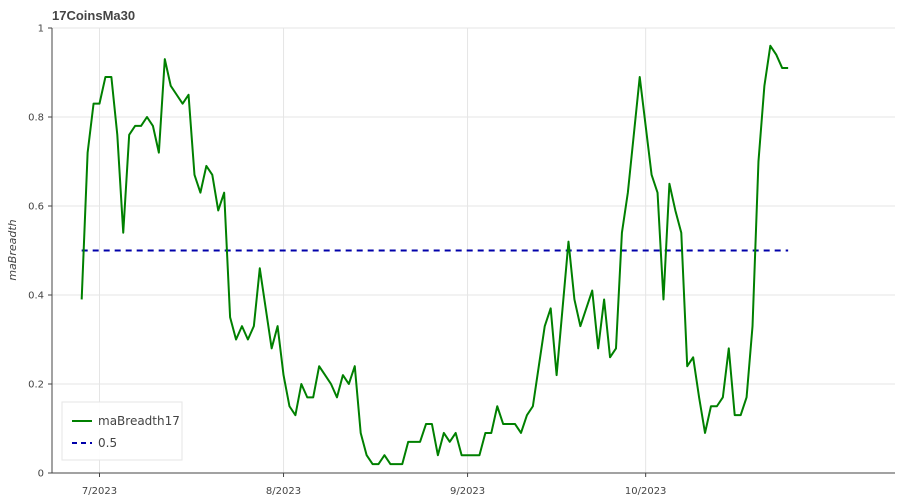  What do you see at coordinates (99, 491) in the screenshot?
I see `x-tick-label-0: 7/2023` at bounding box center [99, 491].